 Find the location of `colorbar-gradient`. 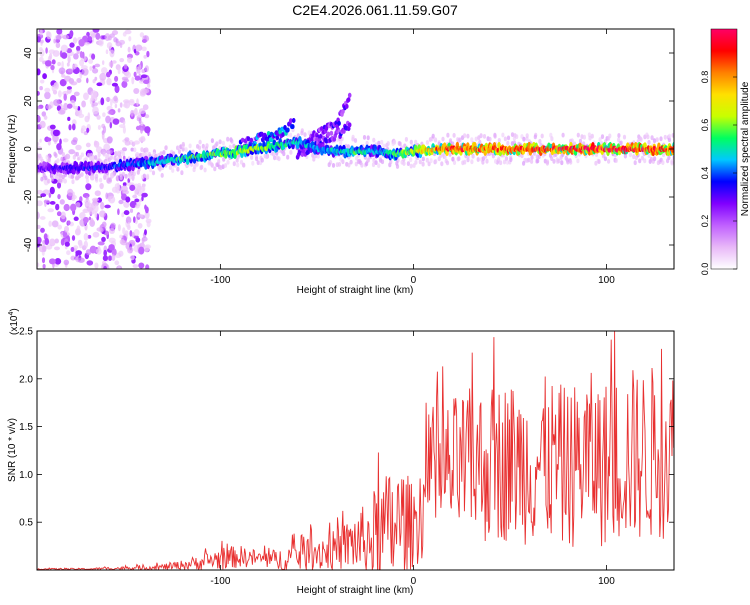

colorbar-gradient is located at coordinates (724, 149).